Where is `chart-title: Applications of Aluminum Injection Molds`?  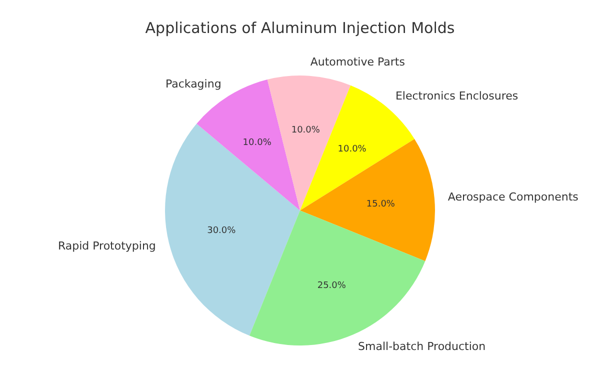 chart-title: Applications of Aluminum Injection Molds is located at coordinates (300, 28).